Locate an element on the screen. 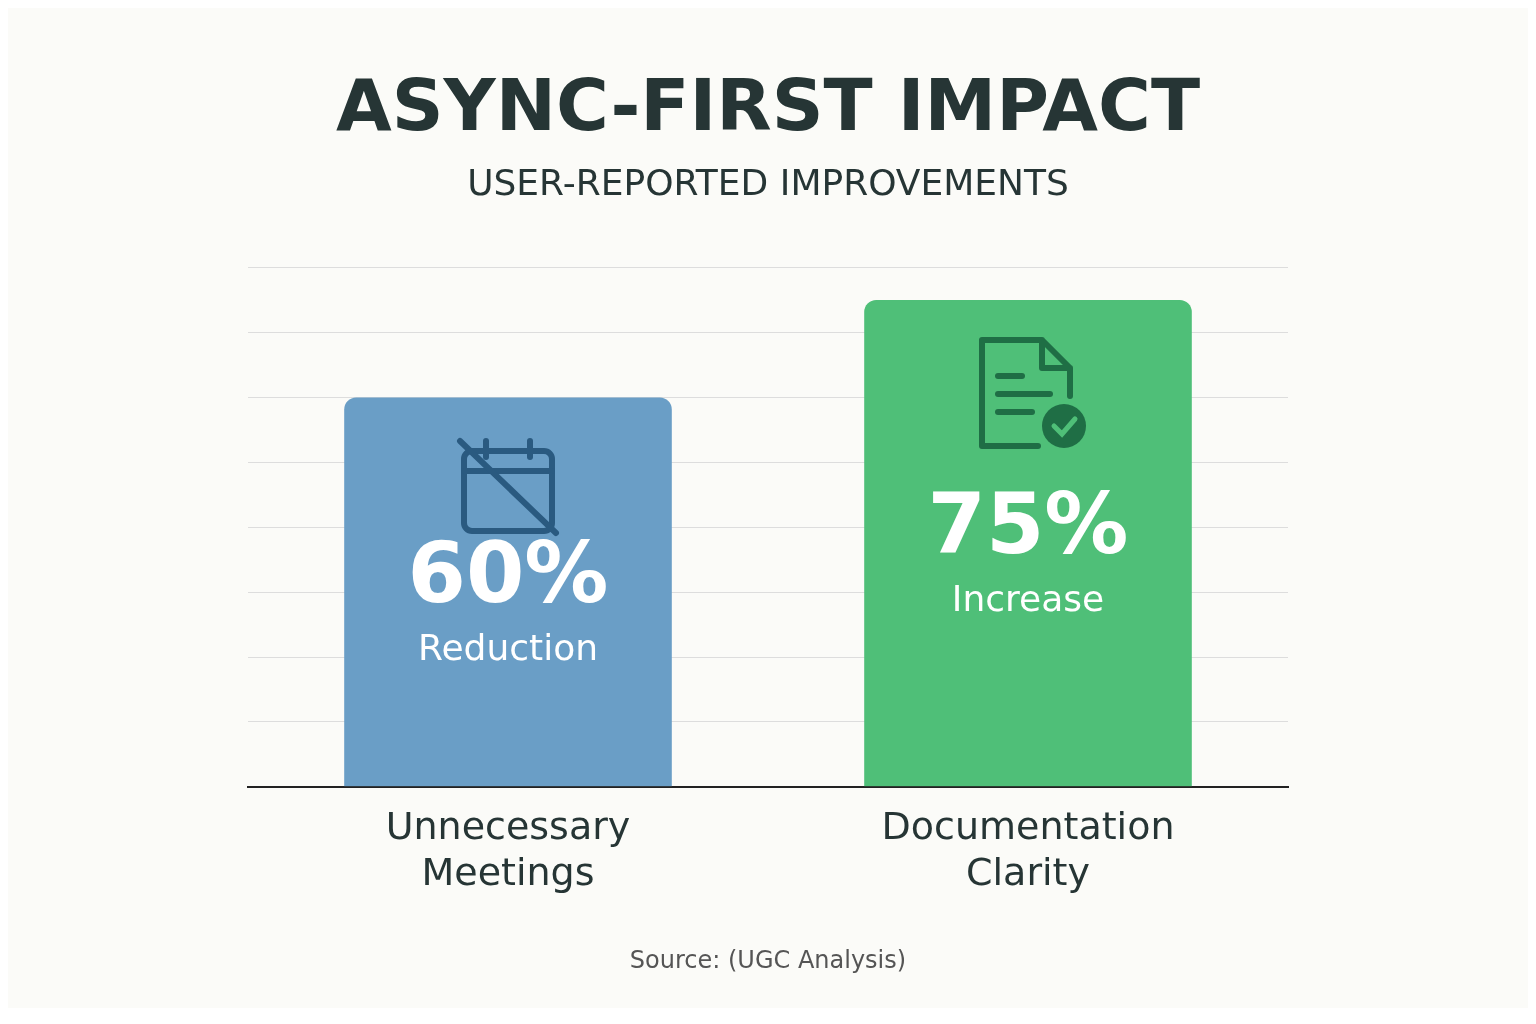 Image resolution: width=1536 pixels, height=1024 pixels. data-label: 75% is located at coordinates (1028, 524).